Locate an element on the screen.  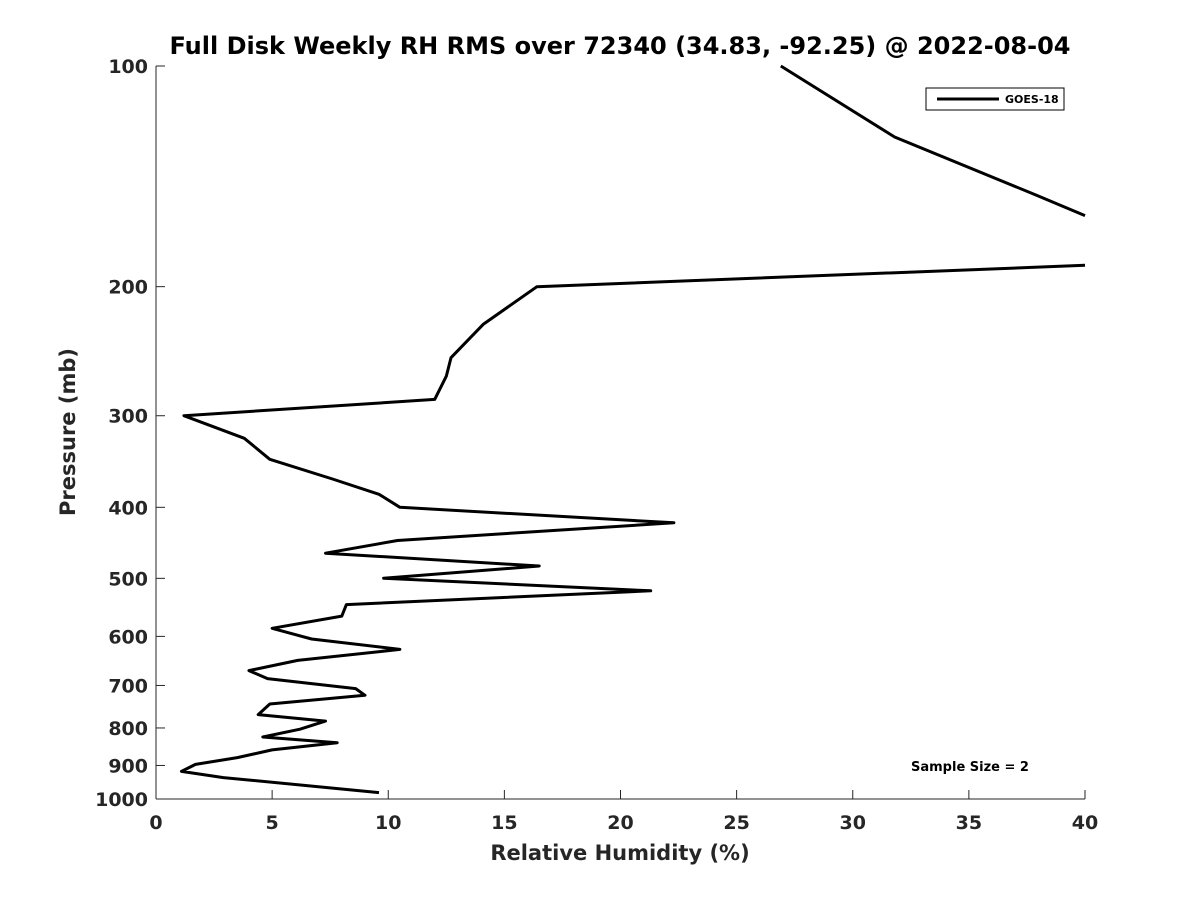
y-tick-label: 900 is located at coordinates (128, 766).